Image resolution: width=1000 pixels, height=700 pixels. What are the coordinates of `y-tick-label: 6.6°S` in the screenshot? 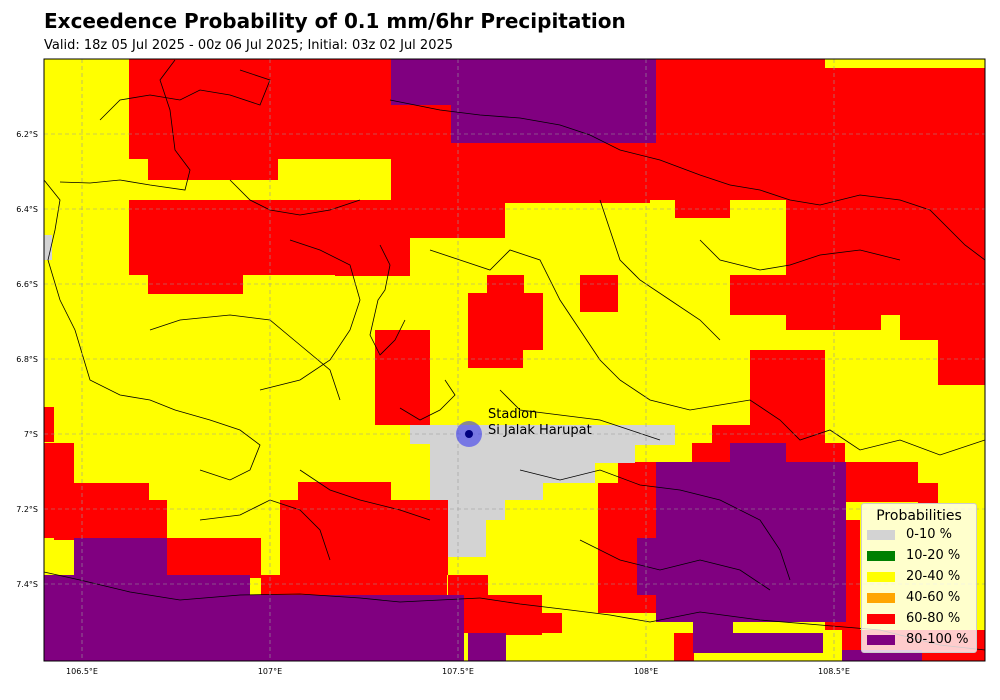 It's located at (27, 284).